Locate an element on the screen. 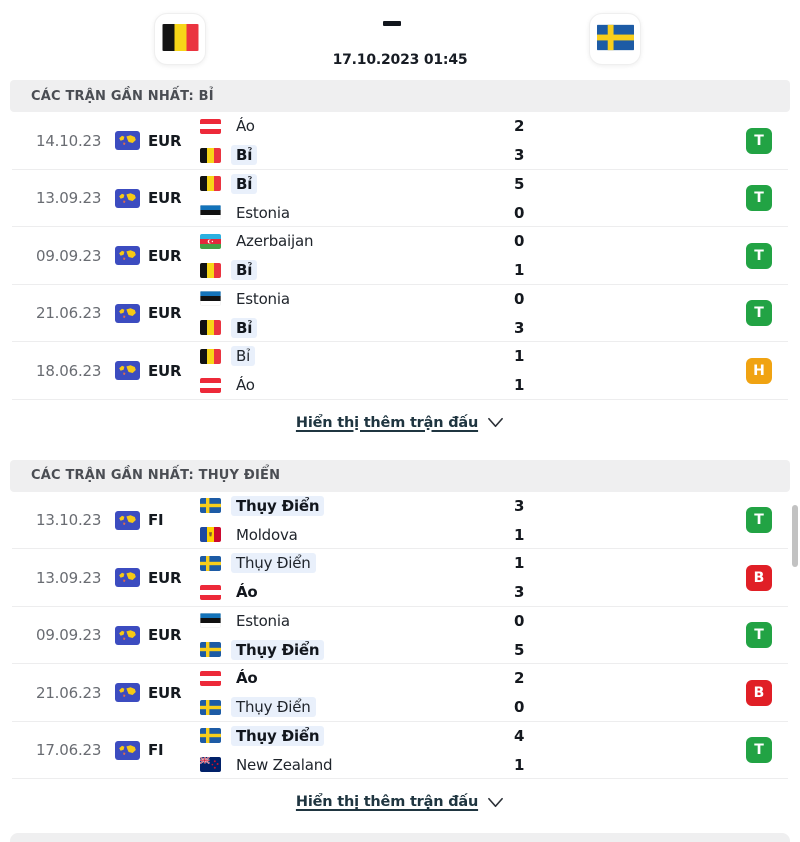  match-date: 14.10.23 is located at coordinates (69, 140).